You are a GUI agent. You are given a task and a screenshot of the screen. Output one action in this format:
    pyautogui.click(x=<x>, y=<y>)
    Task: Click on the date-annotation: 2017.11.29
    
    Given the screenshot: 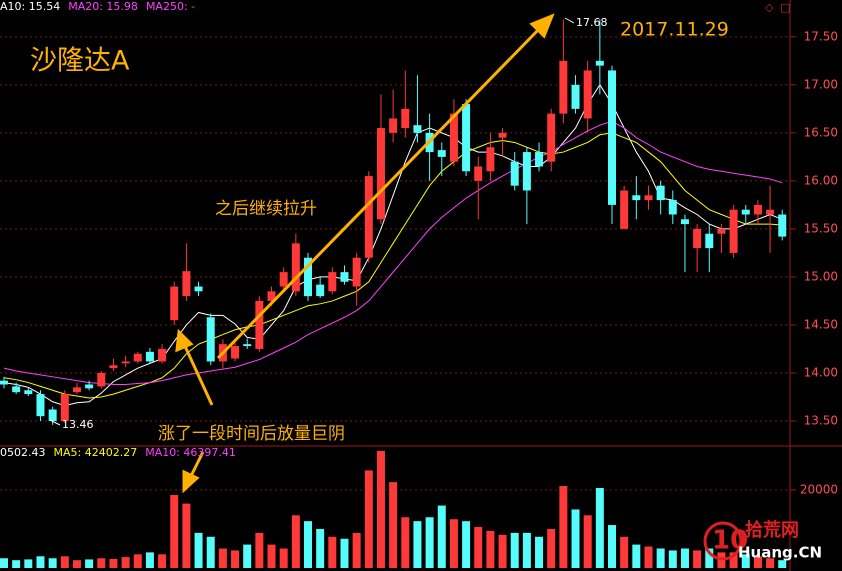 What is the action you would take?
    pyautogui.click(x=674, y=30)
    